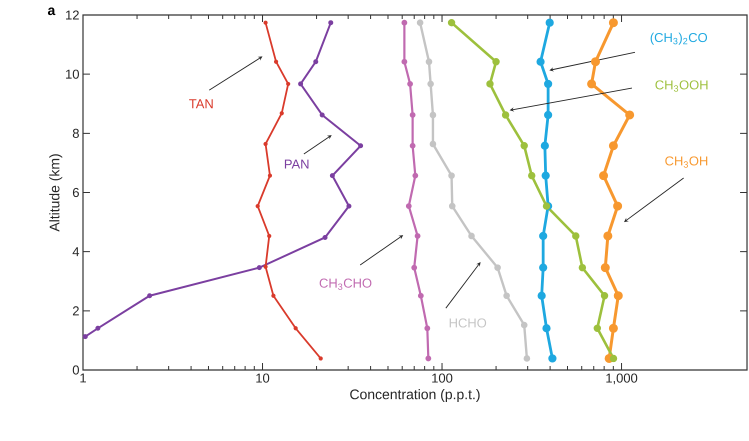 This screenshot has width=749, height=441. Describe the element at coordinates (415, 395) in the screenshot. I see `x-axis-title: Concentration (p.p.t.)` at that location.